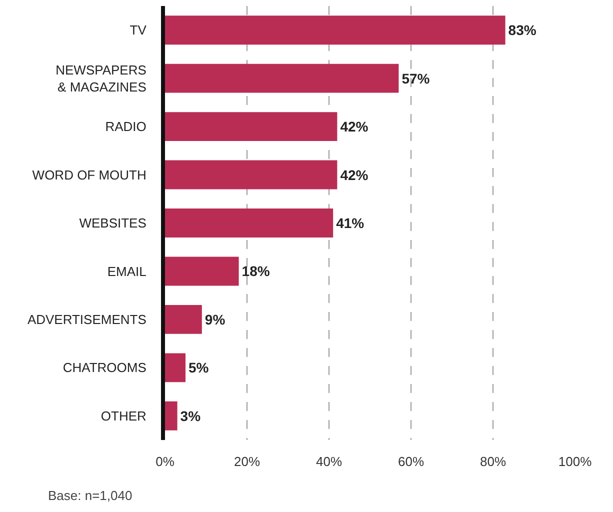 Image resolution: width=613 pixels, height=512 pixels. What do you see at coordinates (416, 78) in the screenshot?
I see `data-label: 57%` at bounding box center [416, 78].